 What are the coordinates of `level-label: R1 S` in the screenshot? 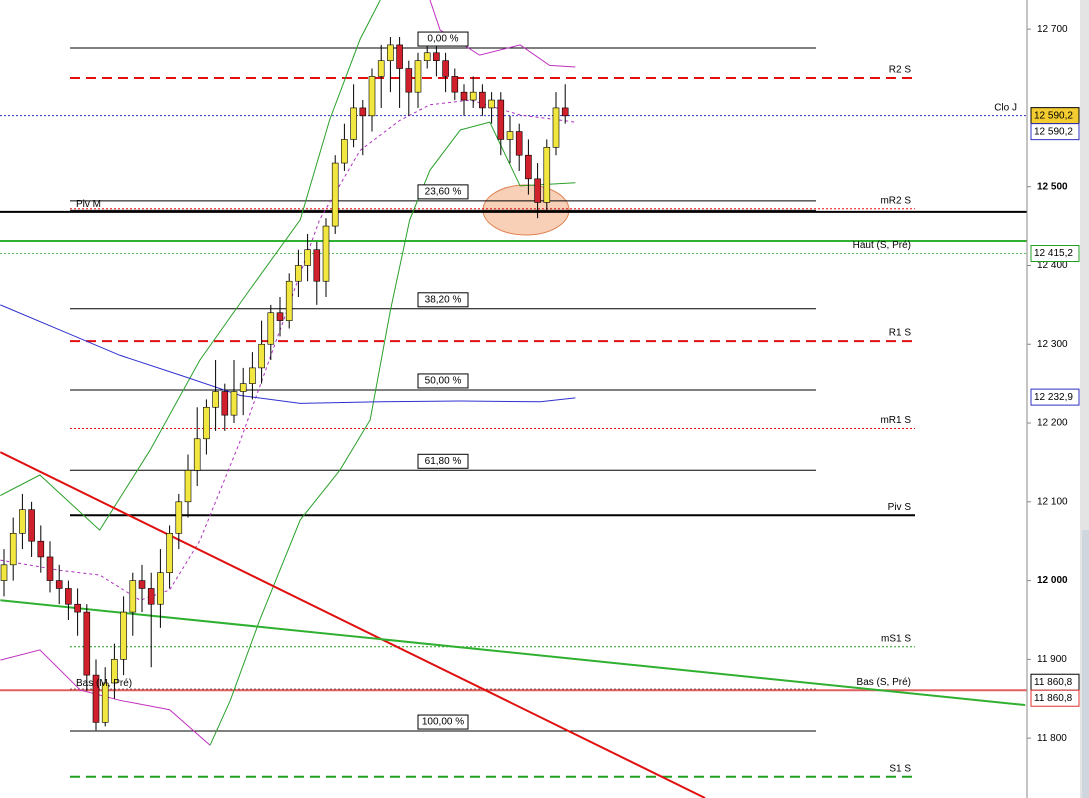 It's located at (900, 333).